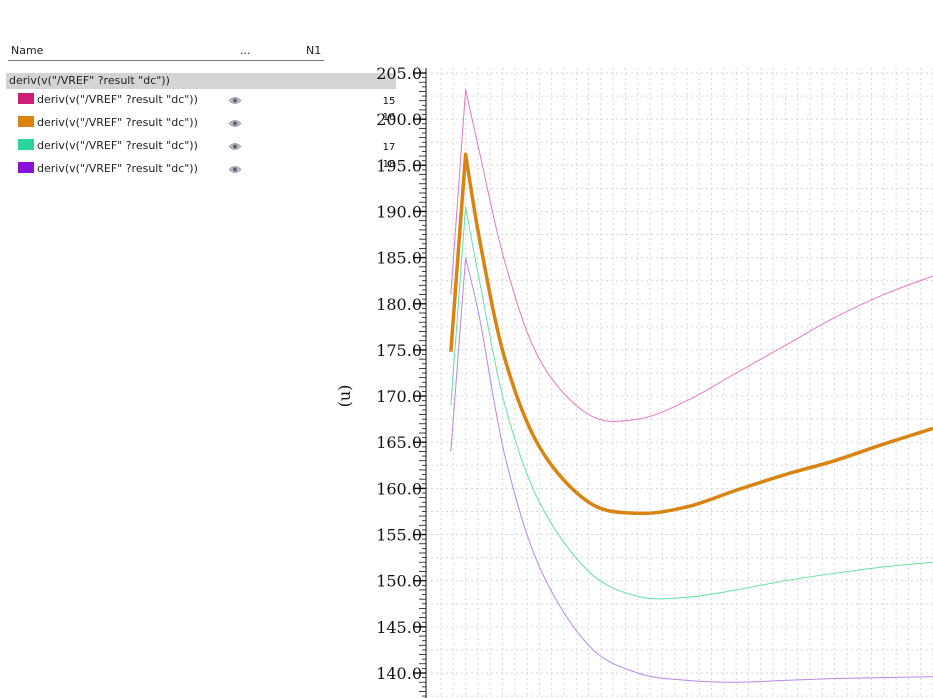 Image resolution: width=933 pixels, height=698 pixels. I want to click on y-tick-label: 170.0, so click(399, 396).